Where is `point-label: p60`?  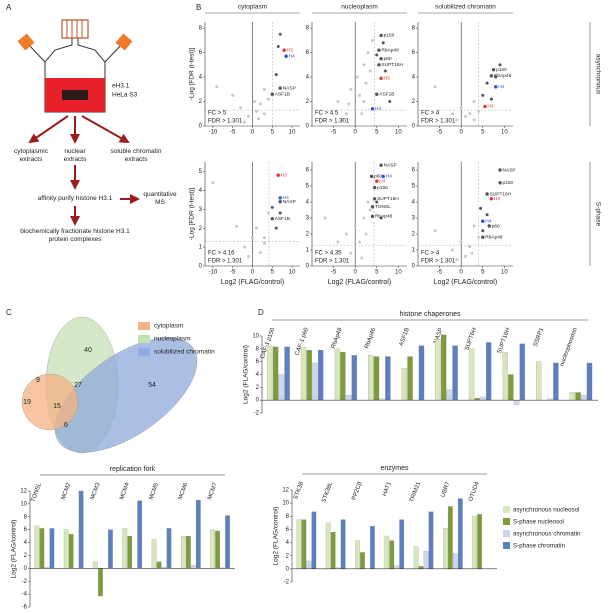 point-label: p60 is located at coordinates (378, 177).